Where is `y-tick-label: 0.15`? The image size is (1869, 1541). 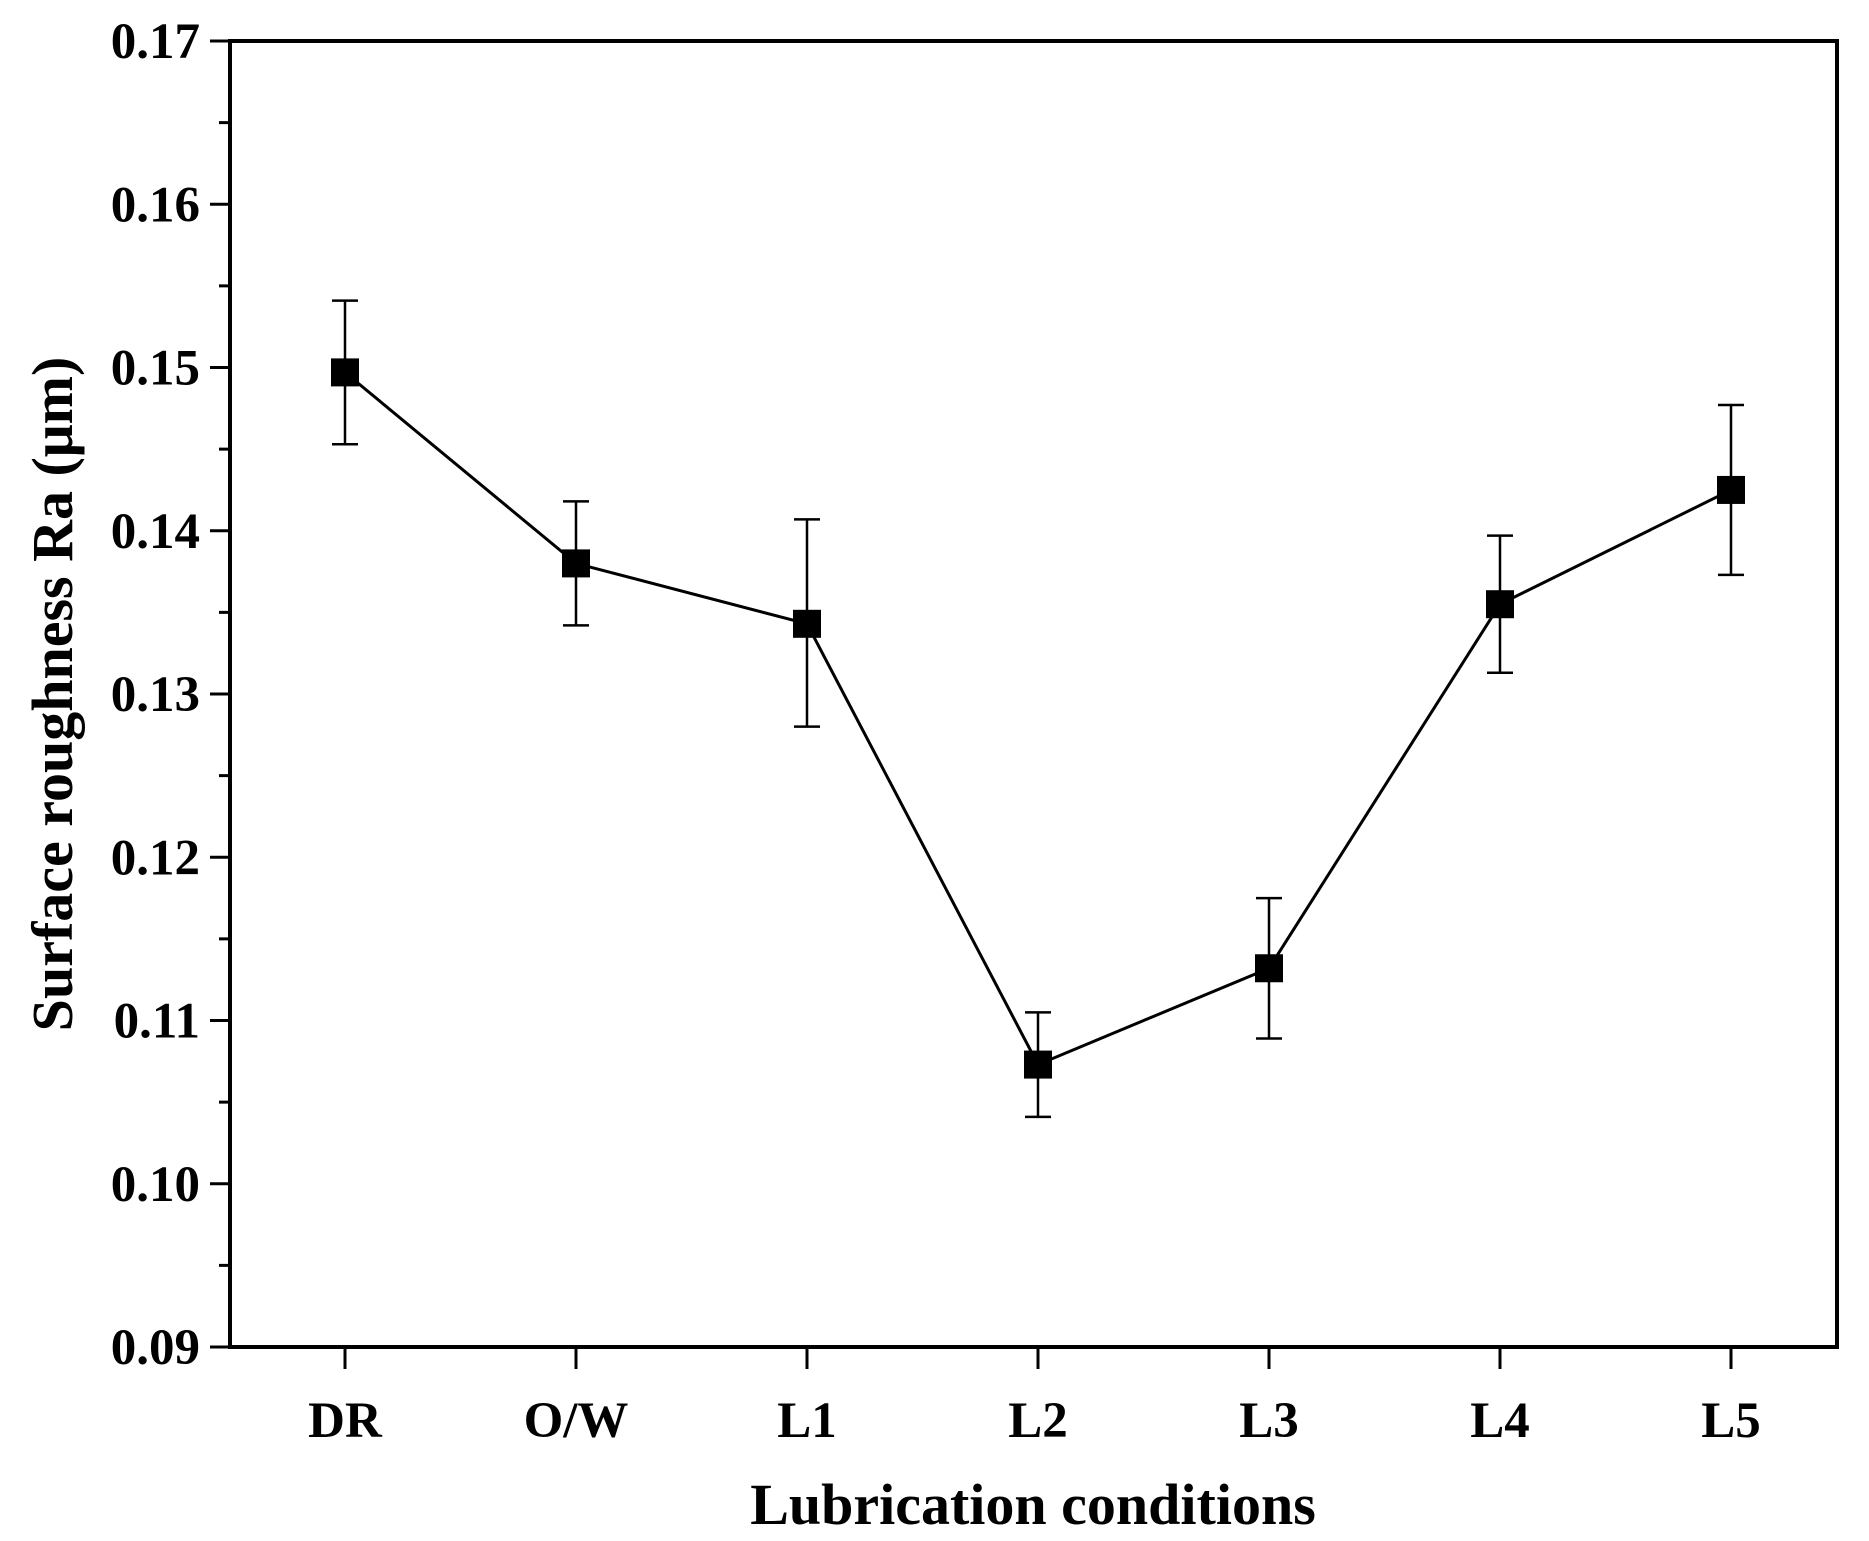
y-tick-label: 0.15 is located at coordinates (155, 369).